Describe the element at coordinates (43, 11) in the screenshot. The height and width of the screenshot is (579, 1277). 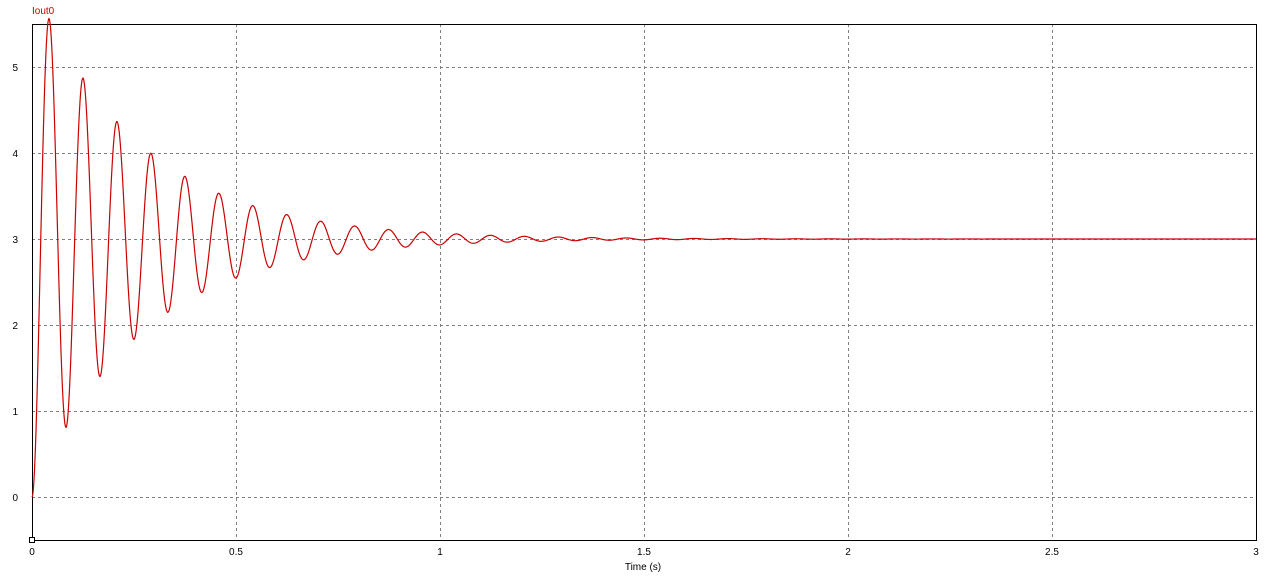
I see `series-label-iout0: Iout0` at that location.